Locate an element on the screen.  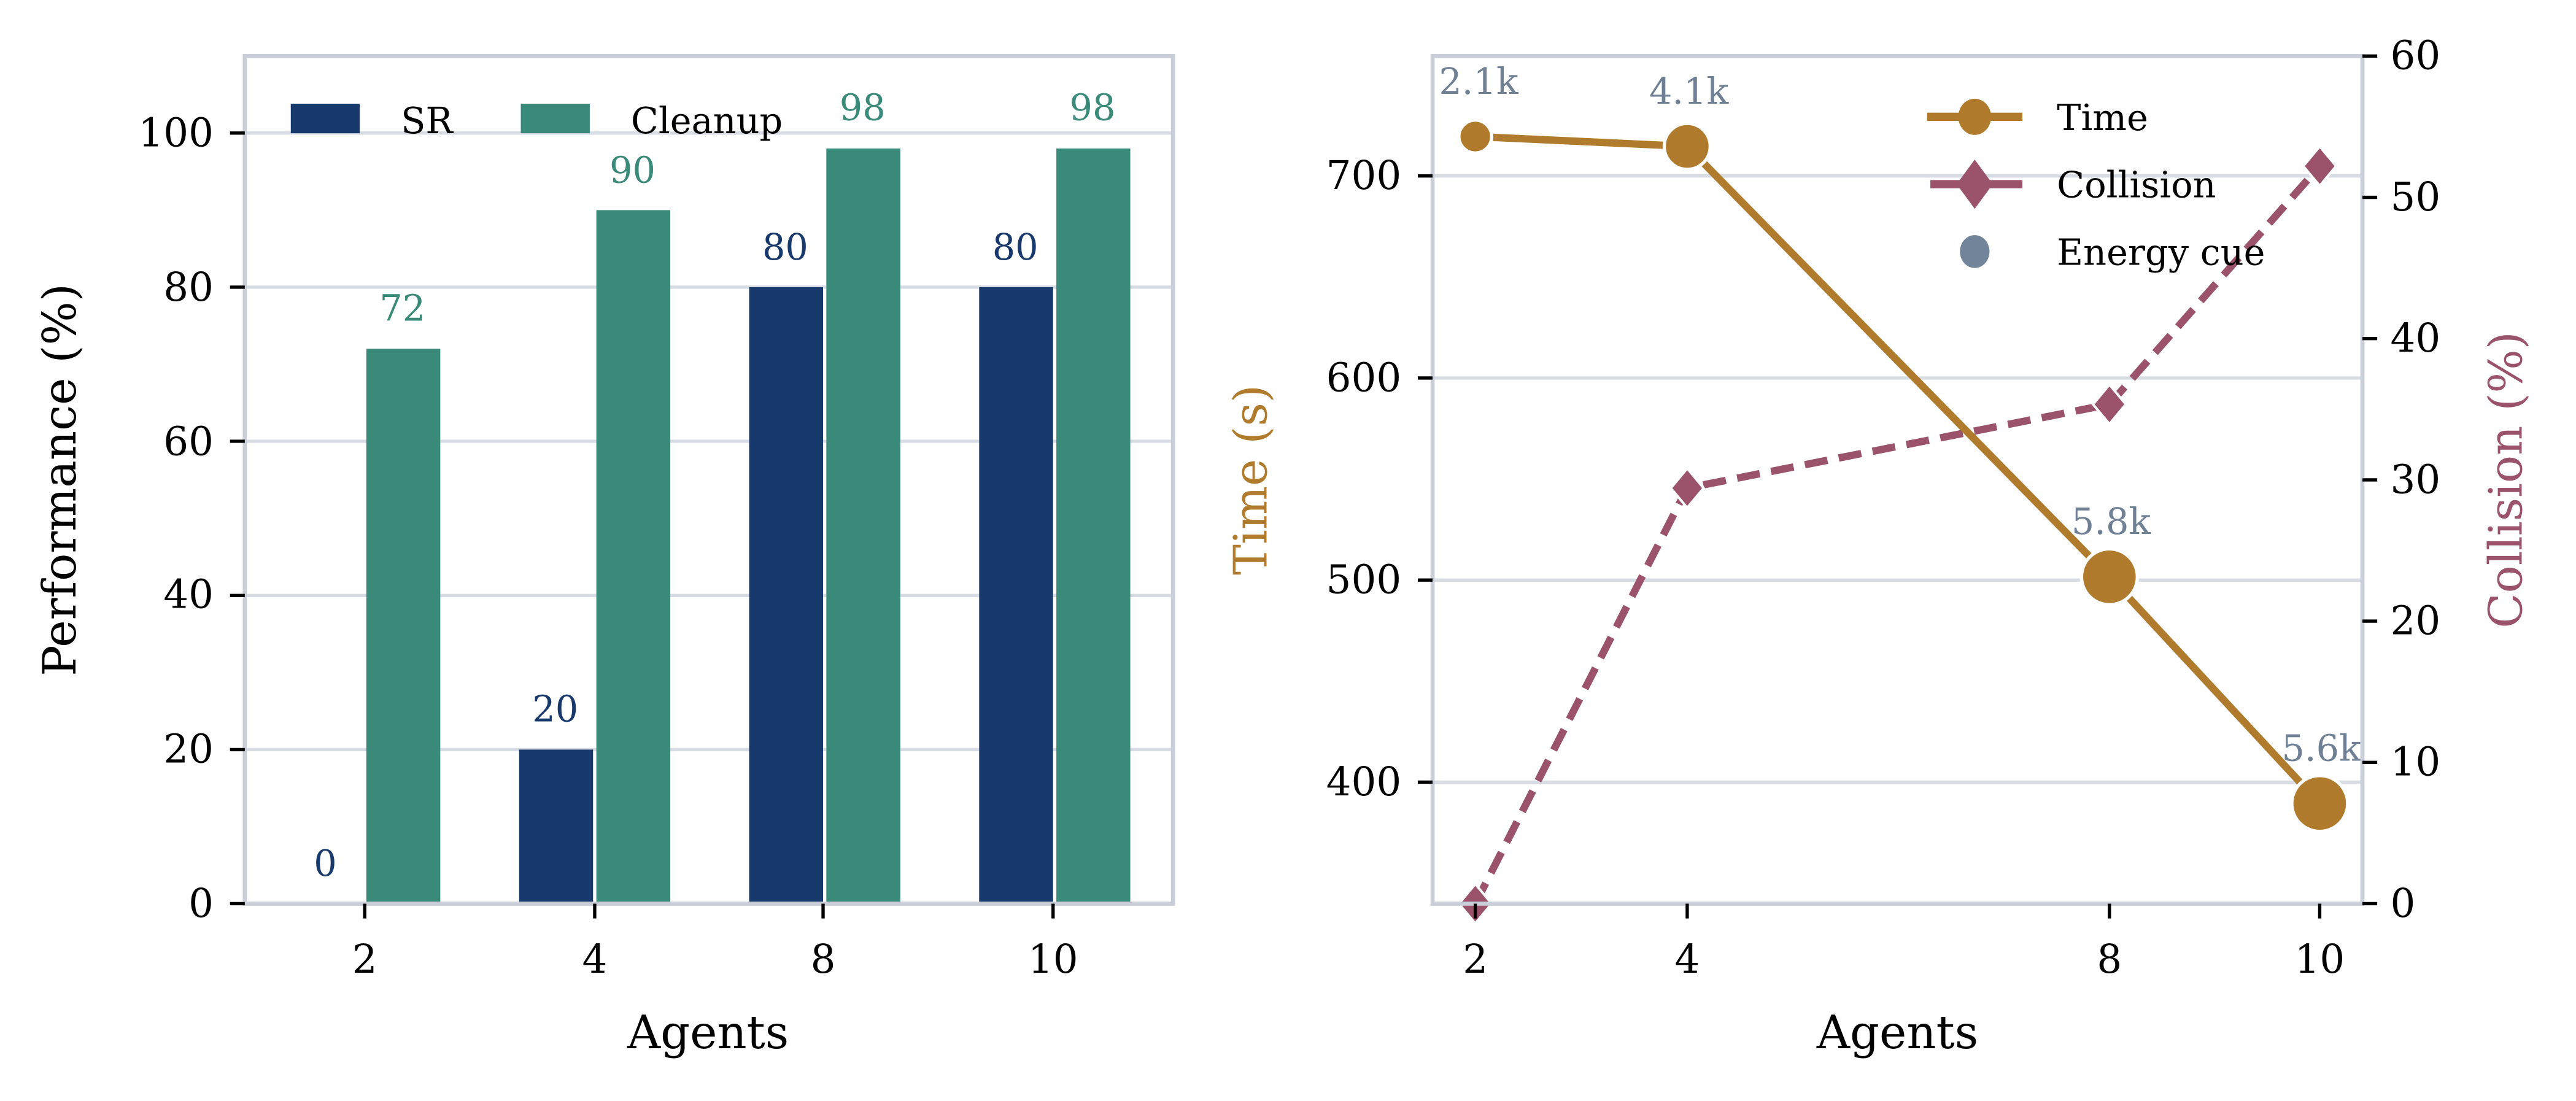
right-x-axis-label: Agents is located at coordinates (1897, 1032).